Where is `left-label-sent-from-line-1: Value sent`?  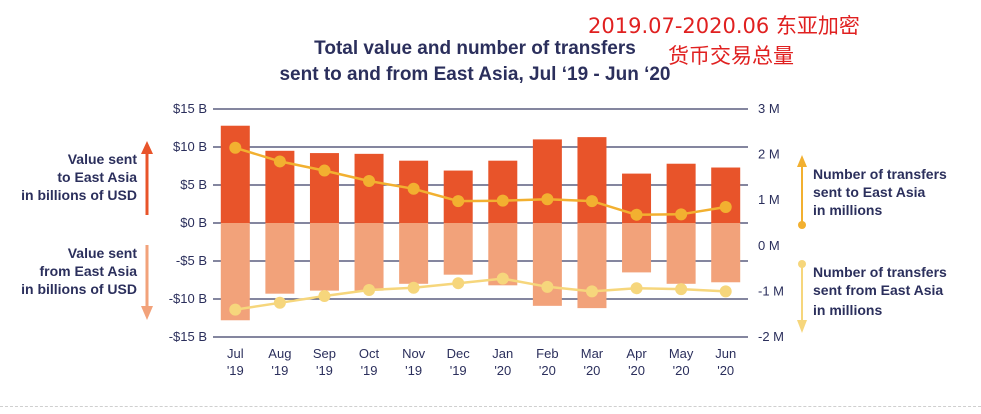 left-label-sent-from-line-1: Value sent is located at coordinates (103, 253).